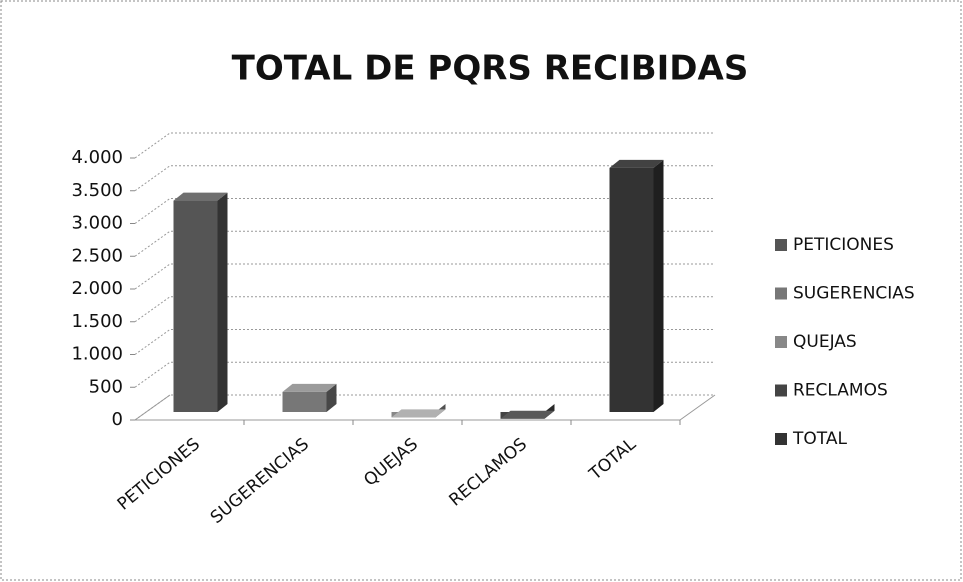 This screenshot has height=582, width=963. What do you see at coordinates (97, 223) in the screenshot?
I see `y-tick-label: 3.000` at bounding box center [97, 223].